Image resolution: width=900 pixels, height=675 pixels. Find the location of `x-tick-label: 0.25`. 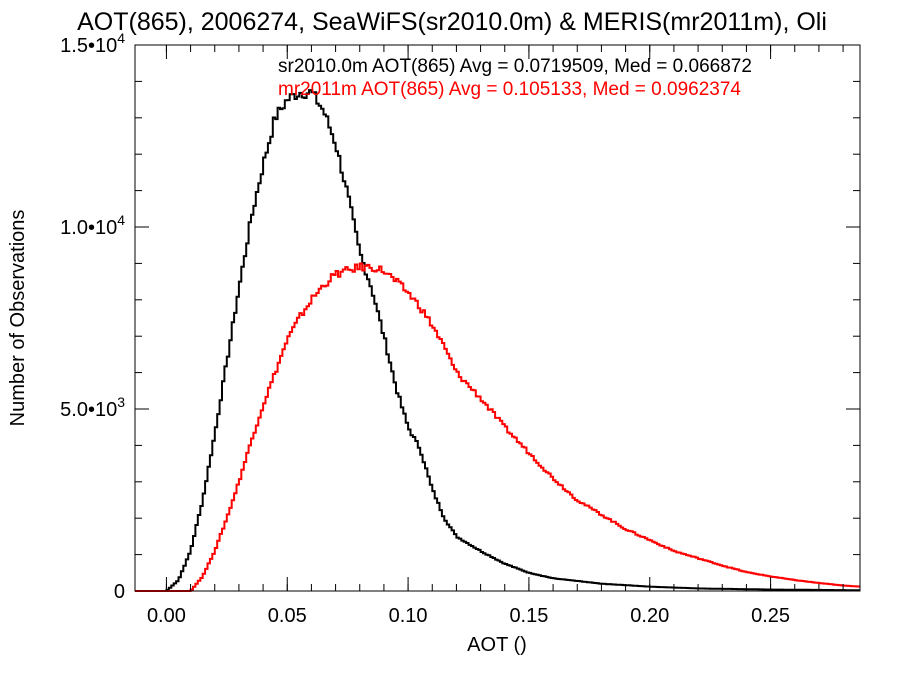

x-tick-label: 0.25 is located at coordinates (770, 616).